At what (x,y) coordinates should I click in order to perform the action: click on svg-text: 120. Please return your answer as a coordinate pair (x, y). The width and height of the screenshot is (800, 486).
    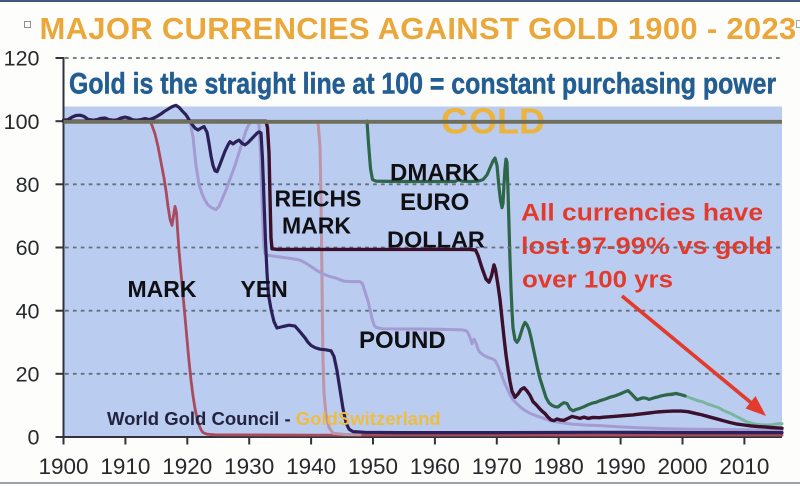
    Looking at the image, I should click on (22, 59).